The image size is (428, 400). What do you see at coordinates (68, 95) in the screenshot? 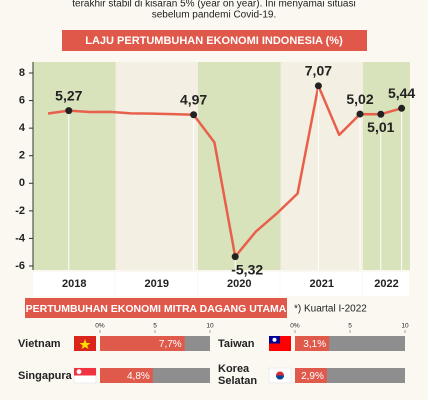
I see `data-label: 5,27` at bounding box center [68, 95].